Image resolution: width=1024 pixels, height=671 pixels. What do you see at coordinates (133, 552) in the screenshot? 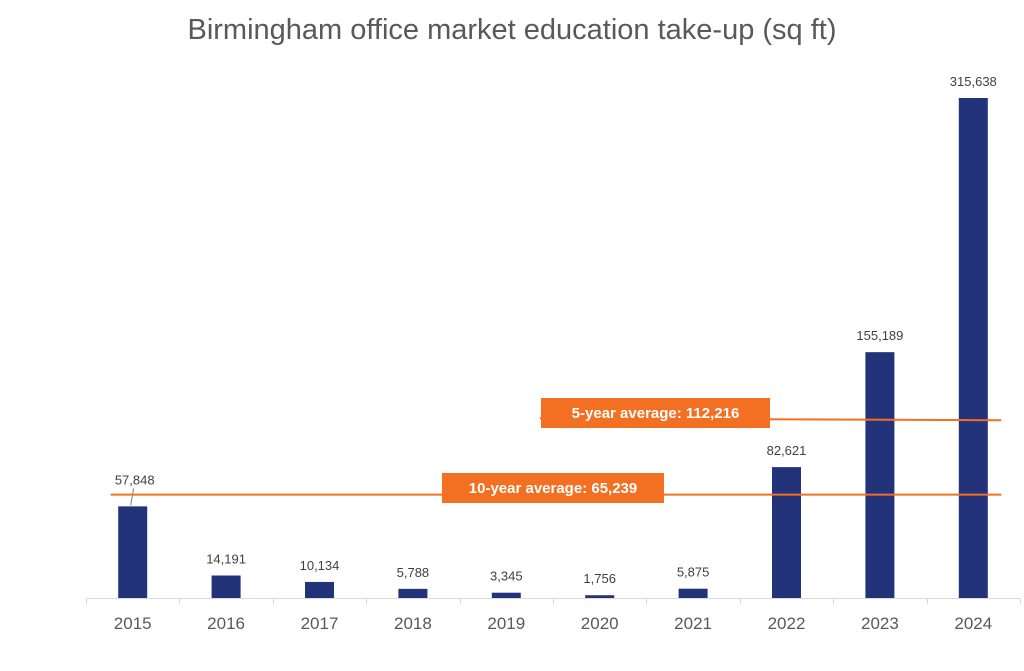
I see `bar-2015` at bounding box center [133, 552].